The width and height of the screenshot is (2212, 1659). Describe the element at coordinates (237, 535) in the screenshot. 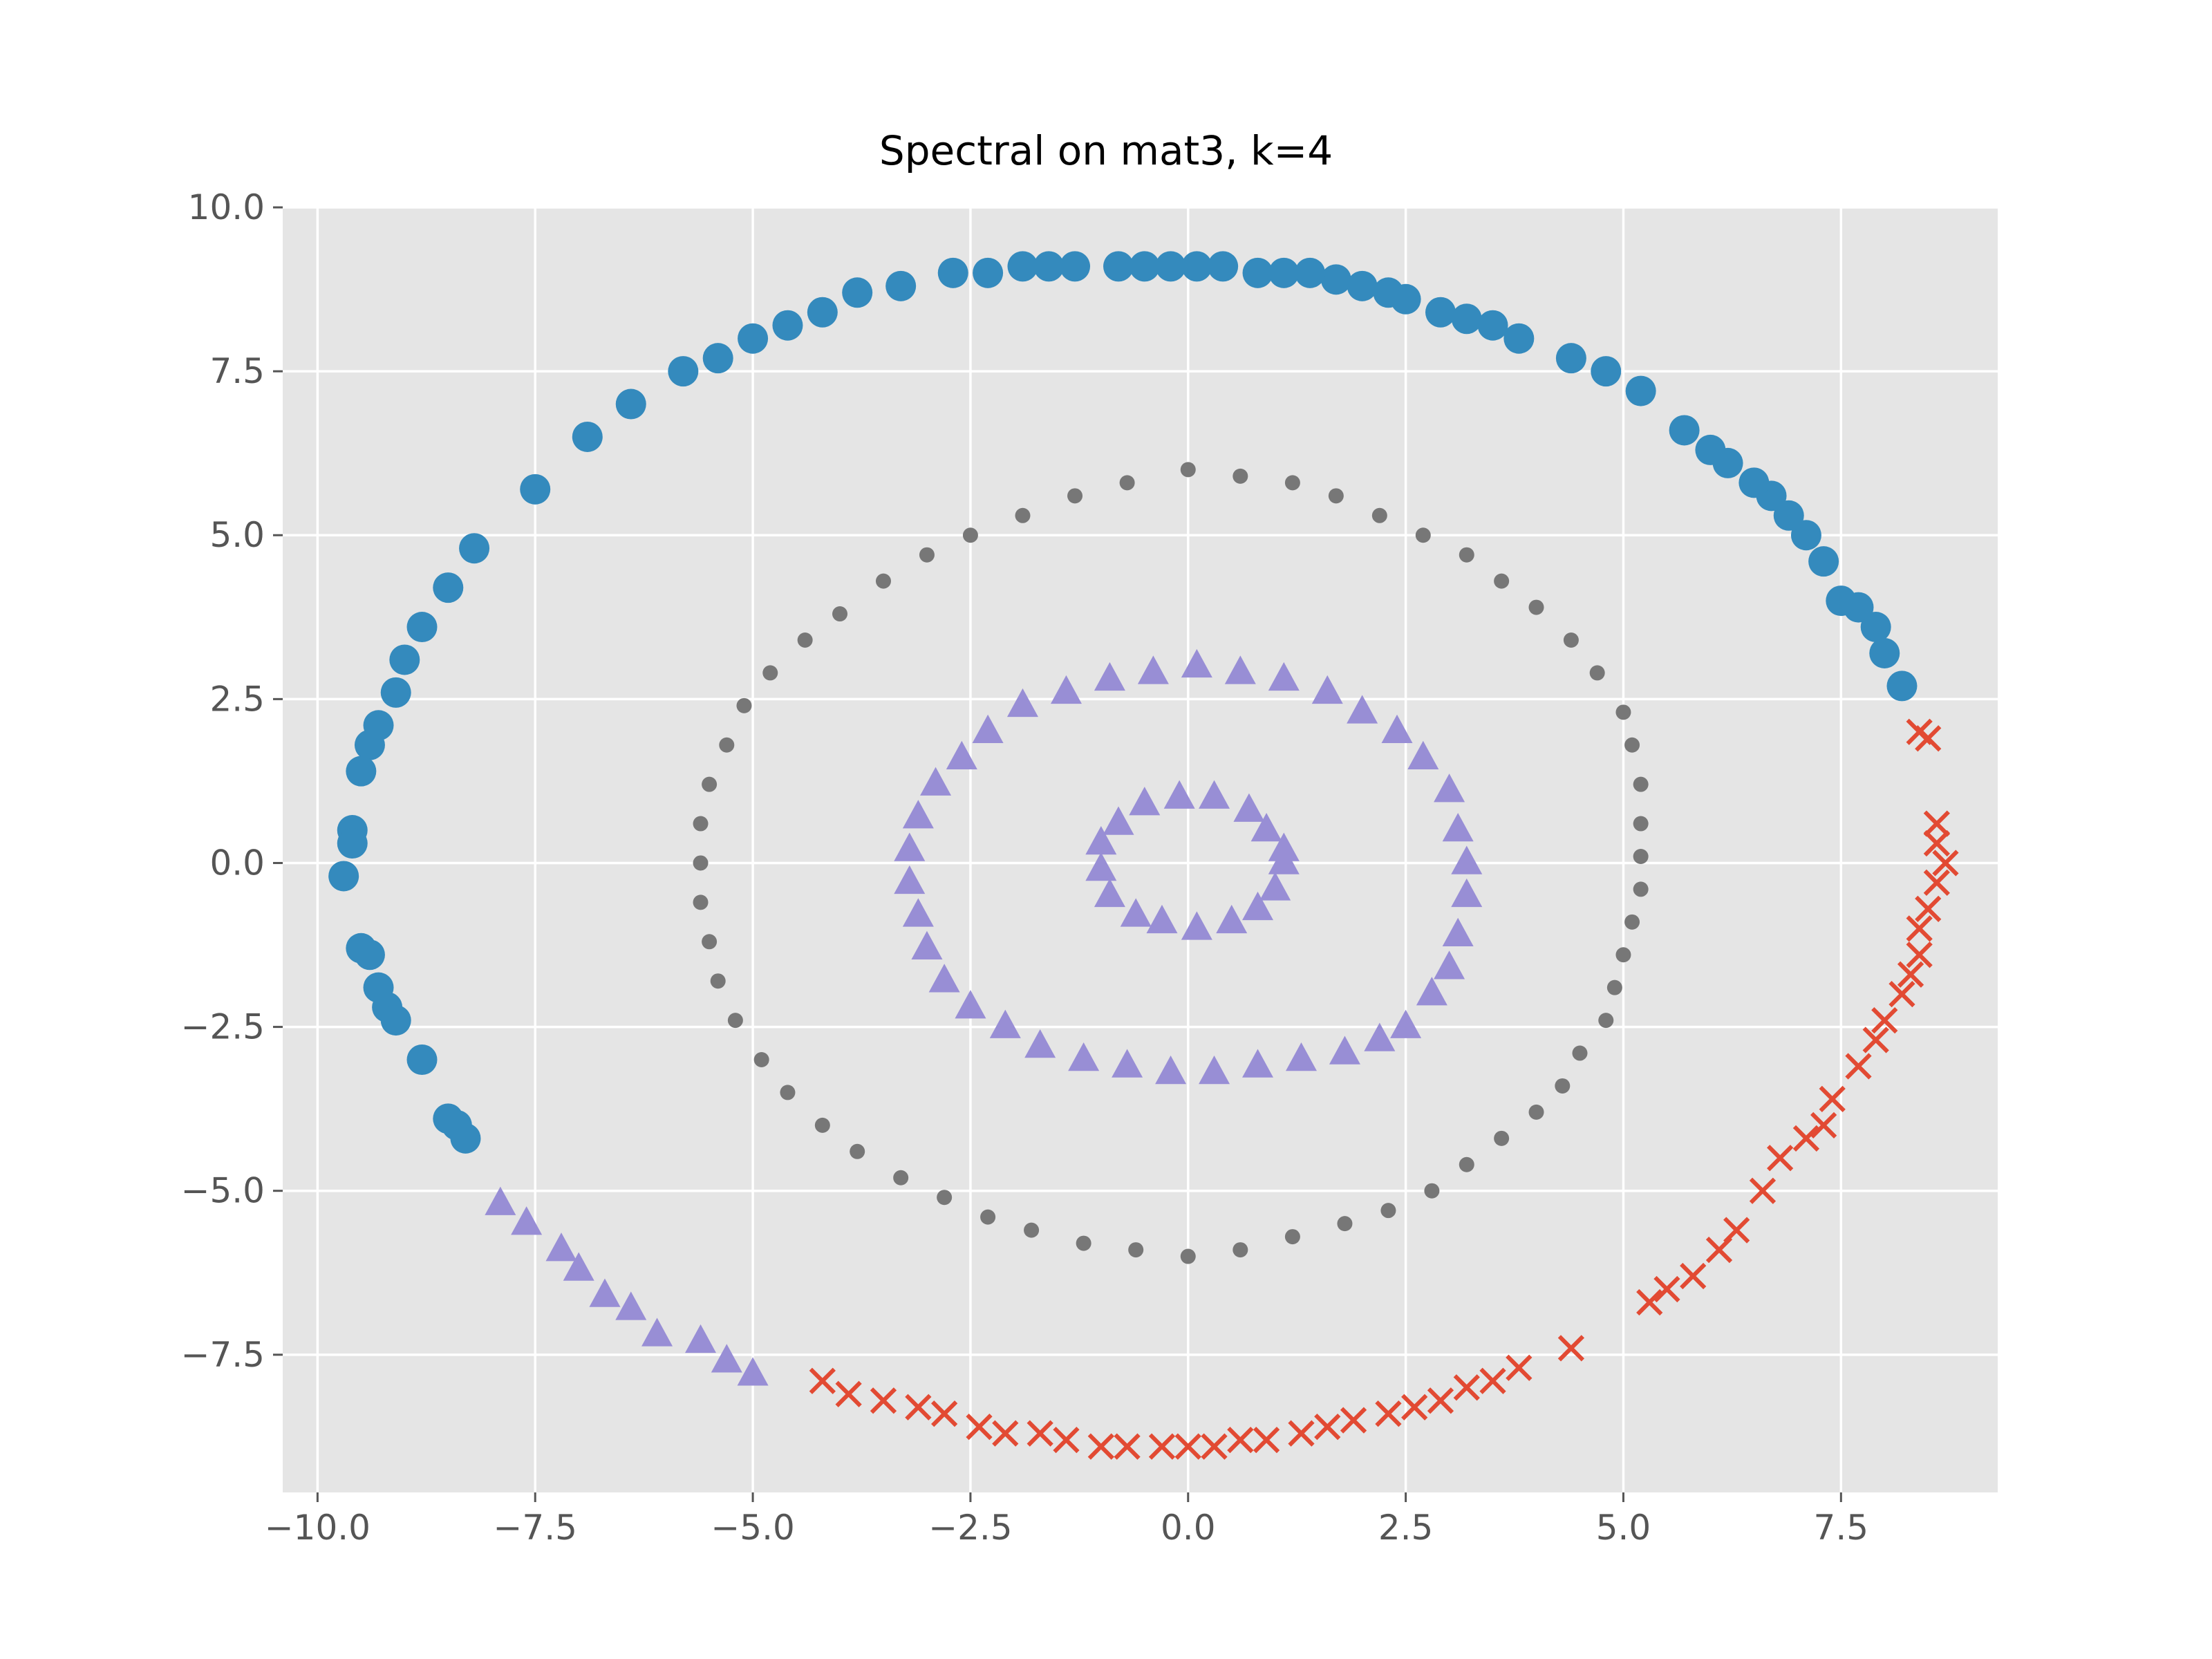

I see `y-tick-label: 5.0` at that location.